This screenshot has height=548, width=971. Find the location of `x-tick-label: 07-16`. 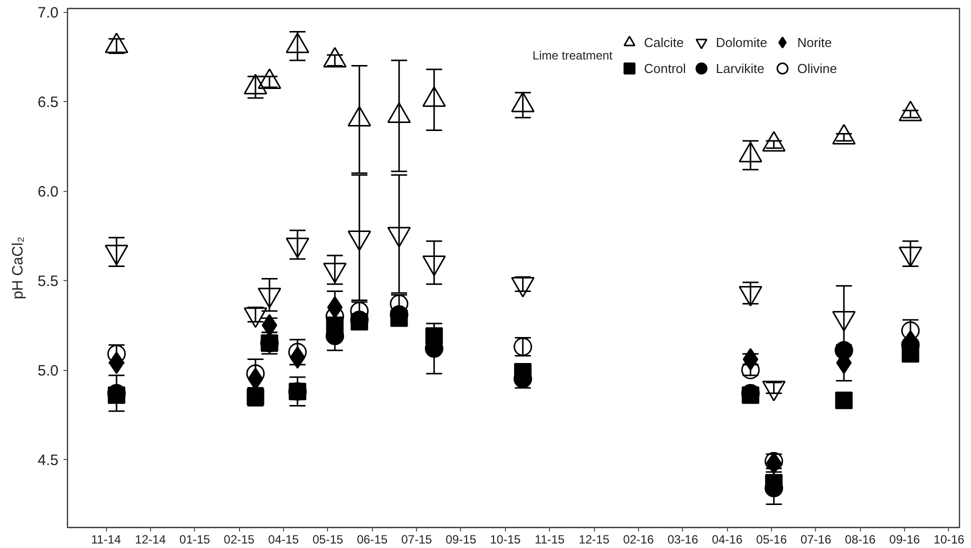

x-tick-label: 07-16 is located at coordinates (816, 539).